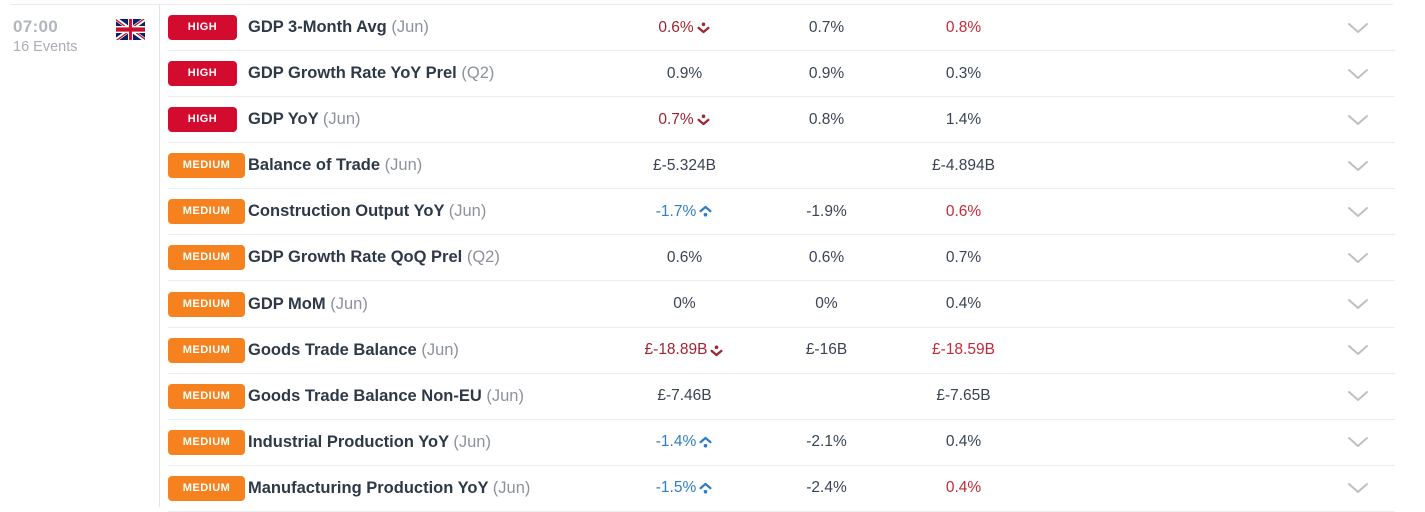 This screenshot has width=1425, height=512. Describe the element at coordinates (365, 395) in the screenshot. I see `event-name: Goods Trade Balance Non-EU` at that location.